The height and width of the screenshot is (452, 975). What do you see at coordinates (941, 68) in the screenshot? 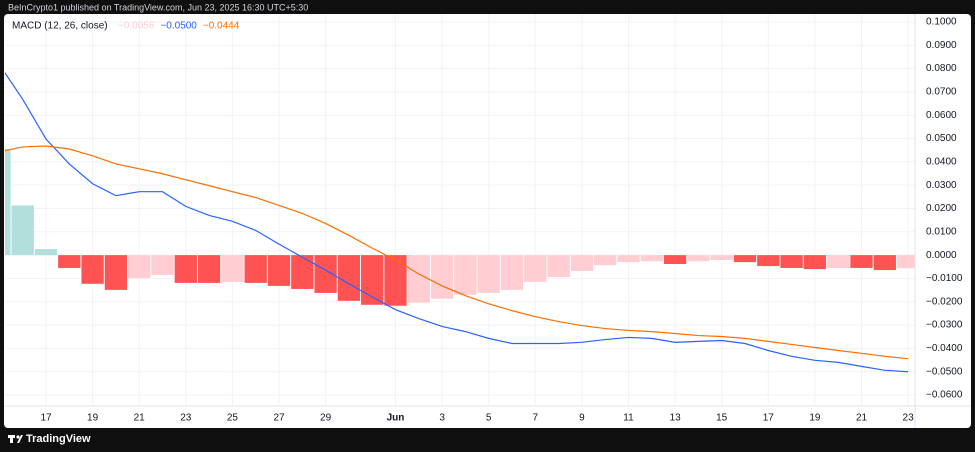
I see `y-tick-label: 0.0800` at bounding box center [941, 68].